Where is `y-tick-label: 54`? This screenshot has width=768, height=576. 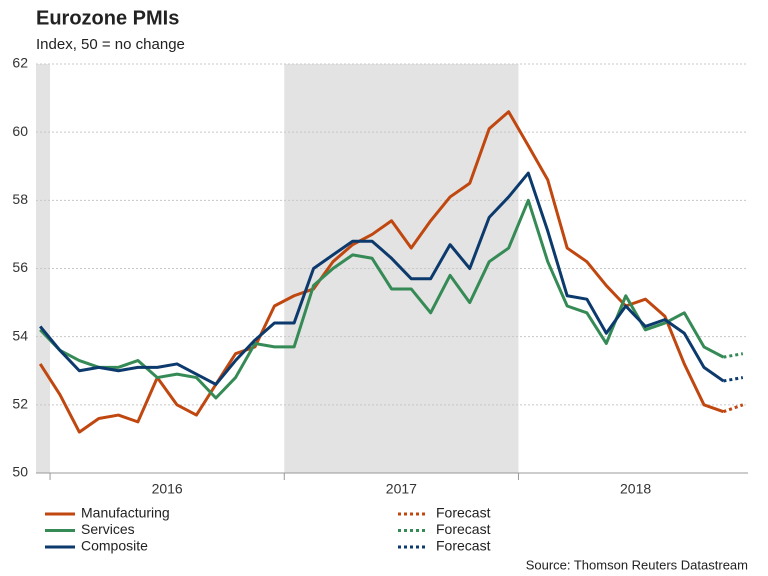 y-tick-label: 54 is located at coordinates (20, 335).